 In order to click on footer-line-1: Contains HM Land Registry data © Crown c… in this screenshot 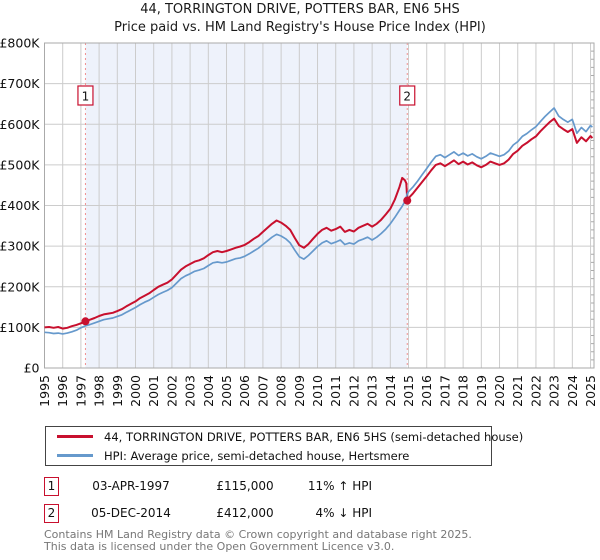, I will do `click(258, 534)`.